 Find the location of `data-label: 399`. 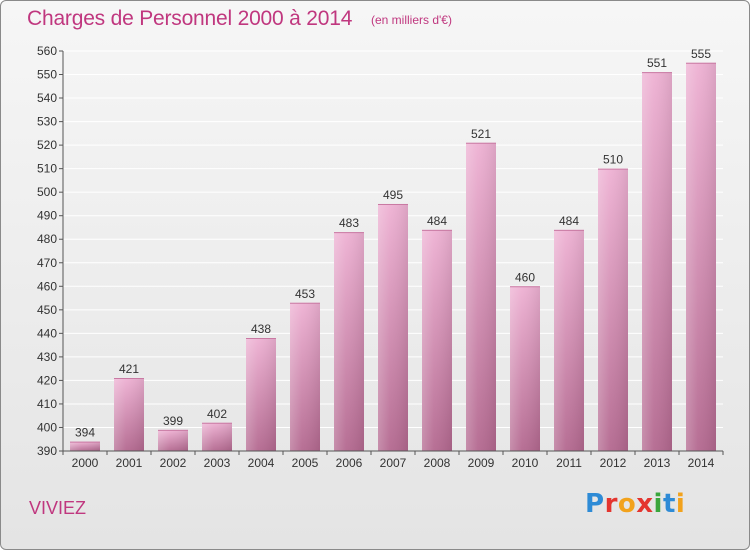

data-label: 399 is located at coordinates (173, 421).